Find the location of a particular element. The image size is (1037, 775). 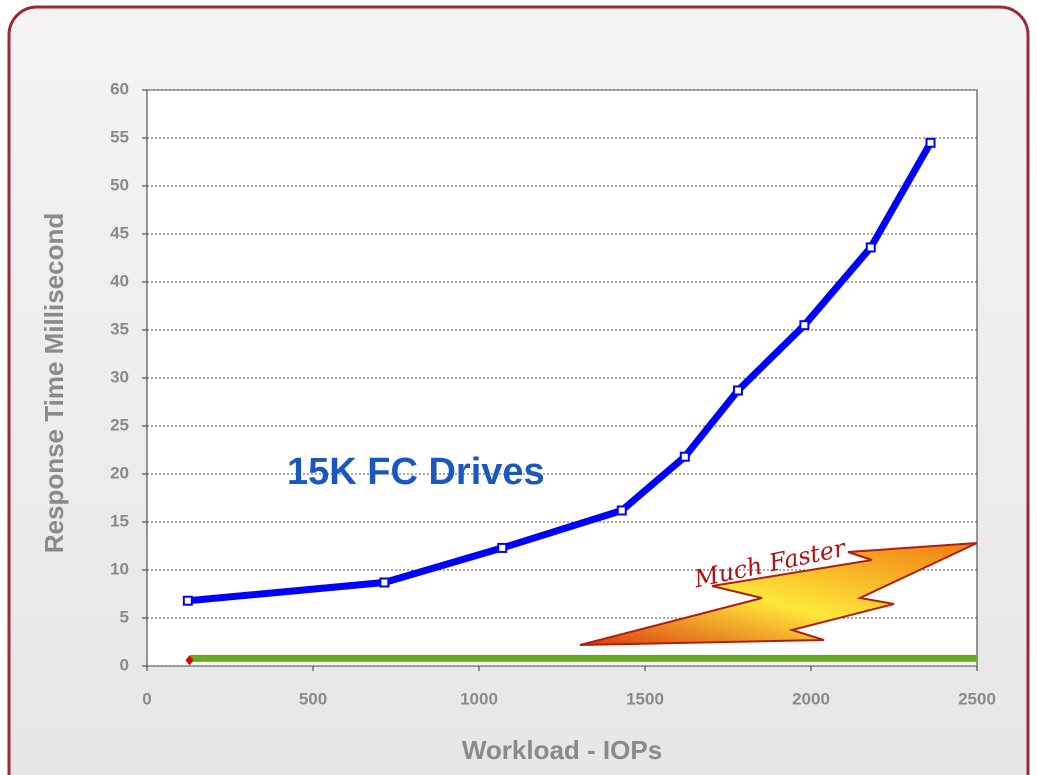

x-tick-label: 2500 is located at coordinates (977, 698).